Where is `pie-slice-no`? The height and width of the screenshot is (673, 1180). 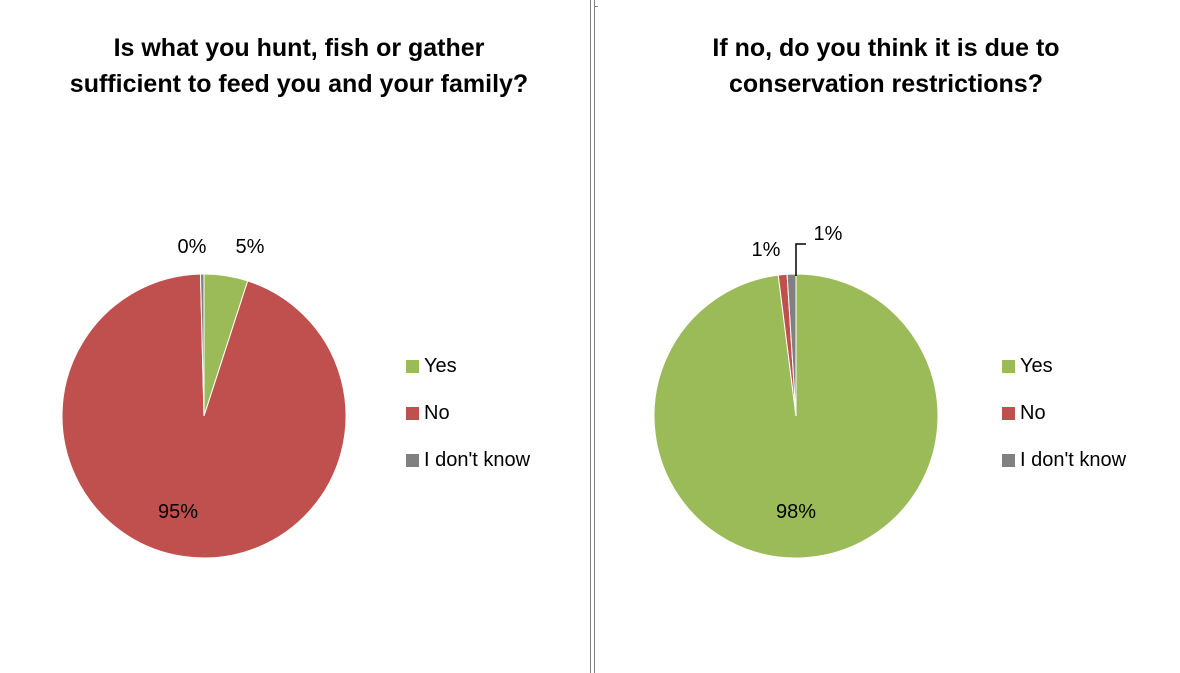
pie-slice-no is located at coordinates (204, 416).